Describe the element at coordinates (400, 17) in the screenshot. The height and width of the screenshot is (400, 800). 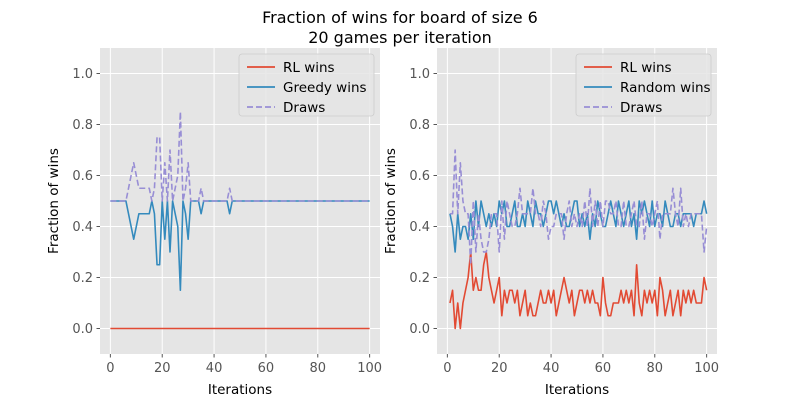
I see `figure-title-line-1: Fraction of wins for board of size 6` at that location.